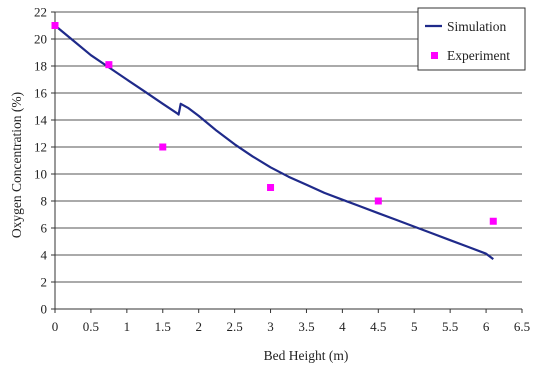 The height and width of the screenshot is (369, 533). I want to click on x-axis-title: Bed Height (m), so click(306, 355).